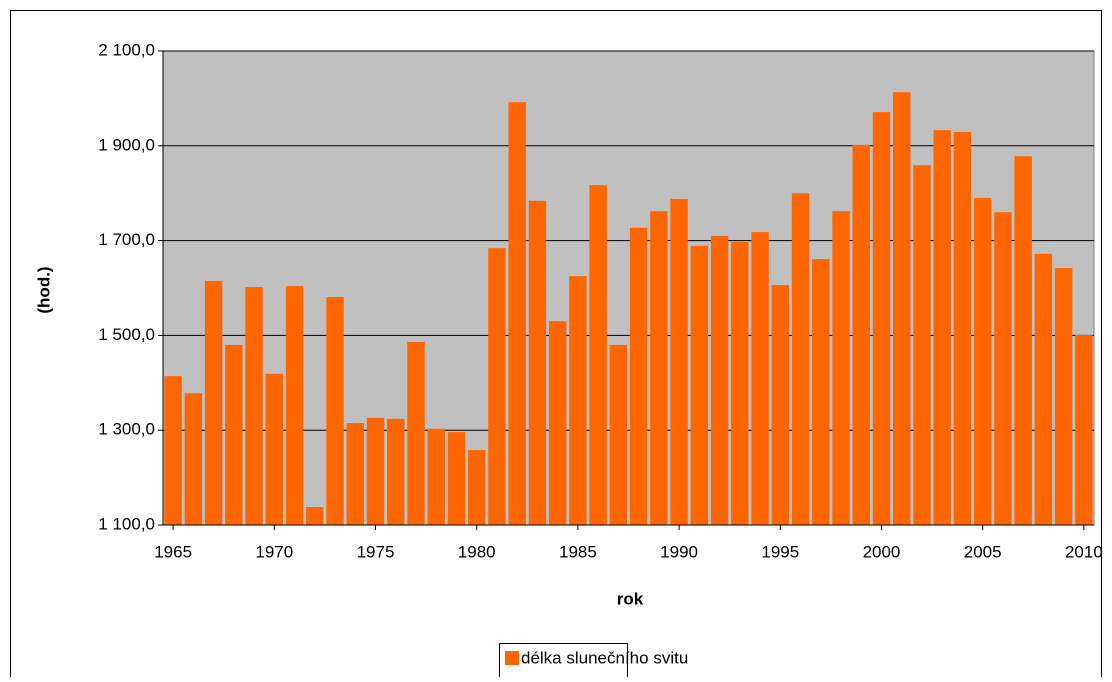  What do you see at coordinates (578, 551) in the screenshot?
I see `x-tick-label: 1985` at bounding box center [578, 551].